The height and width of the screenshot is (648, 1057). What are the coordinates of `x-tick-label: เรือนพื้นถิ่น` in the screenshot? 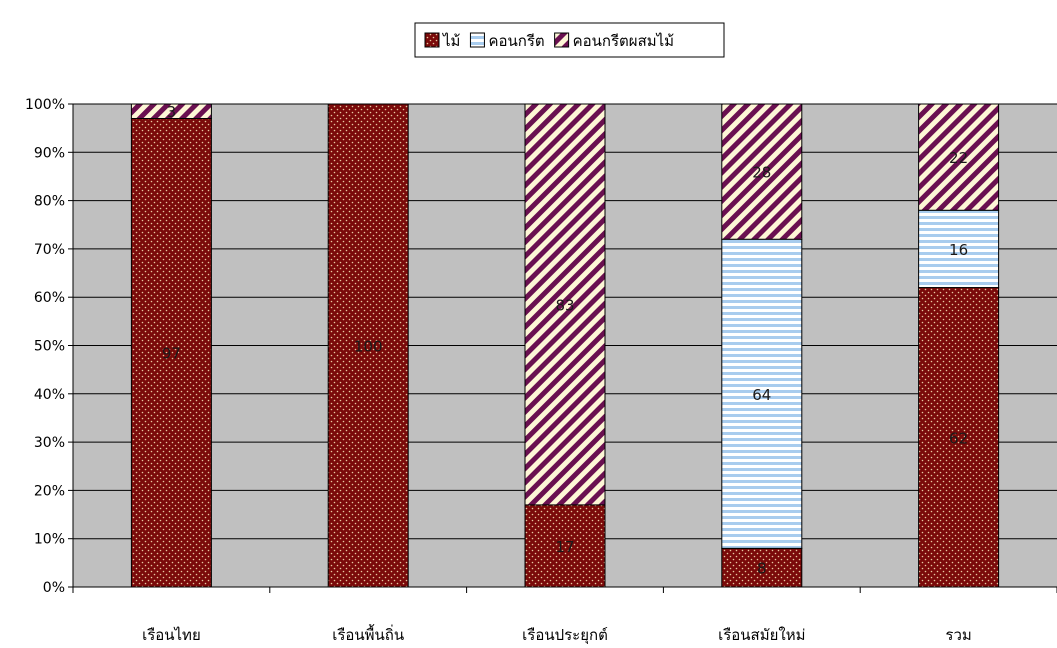 It's located at (368, 634).